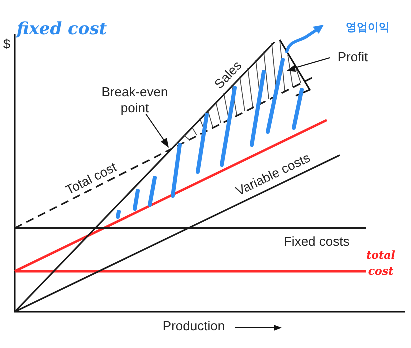 The height and width of the screenshot is (348, 411). Describe the element at coordinates (7, 44) in the screenshot. I see `y-axis-title: $` at that location.